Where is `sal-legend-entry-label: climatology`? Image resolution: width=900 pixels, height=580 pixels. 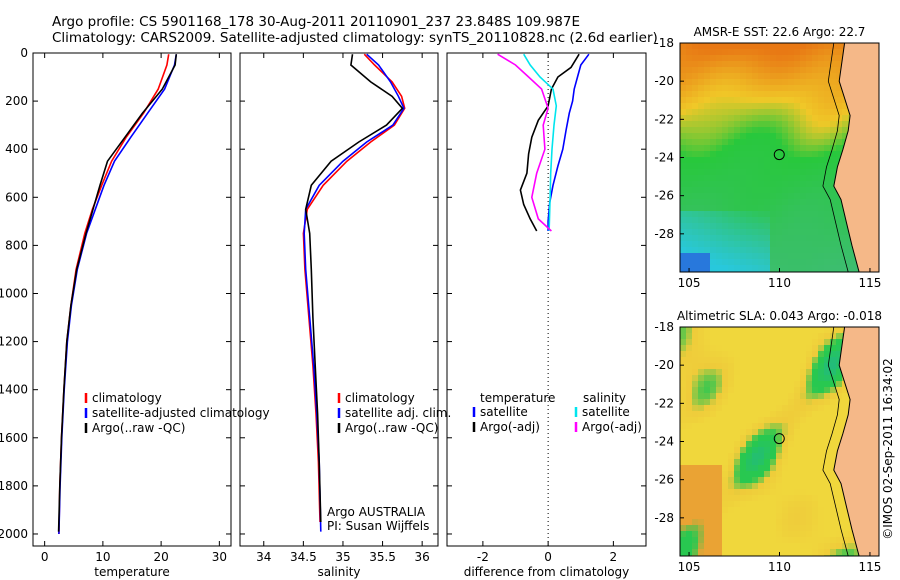
sal-legend-entry-label: climatology is located at coordinates (380, 398).